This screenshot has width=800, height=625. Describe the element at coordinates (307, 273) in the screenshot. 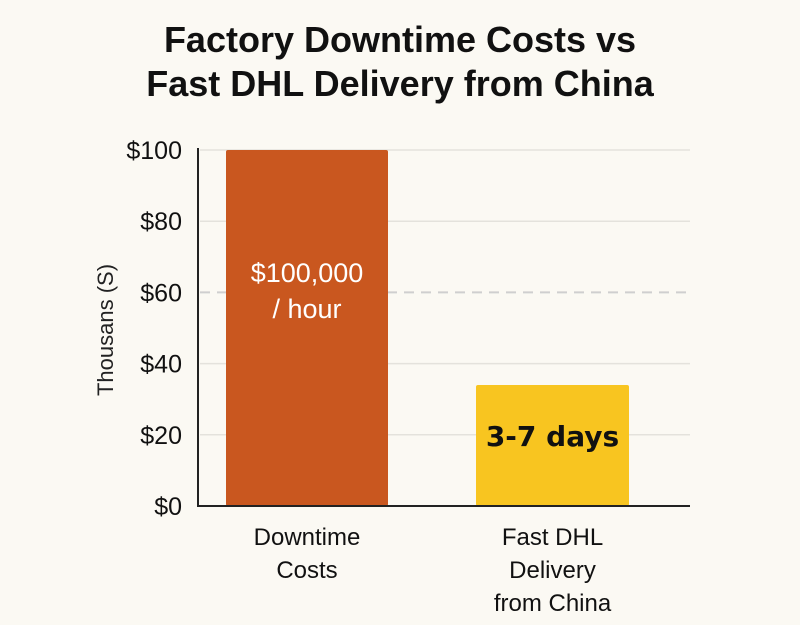

I see `bar-label: $100,000` at that location.